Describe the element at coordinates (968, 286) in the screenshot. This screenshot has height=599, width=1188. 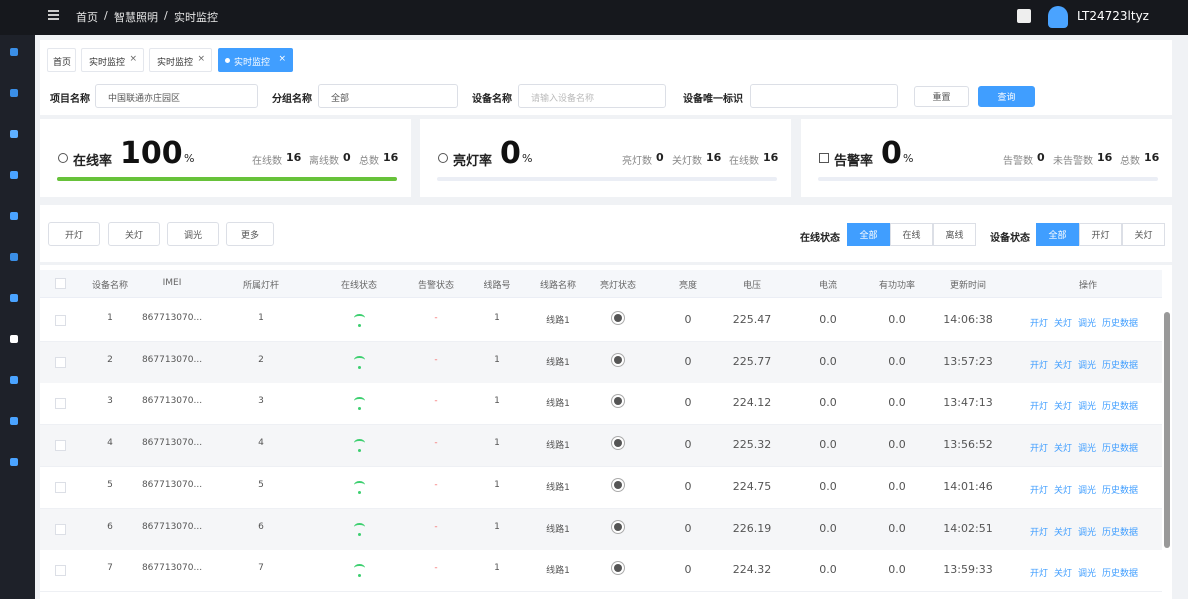
I see `column-header: 更新时间` at that location.